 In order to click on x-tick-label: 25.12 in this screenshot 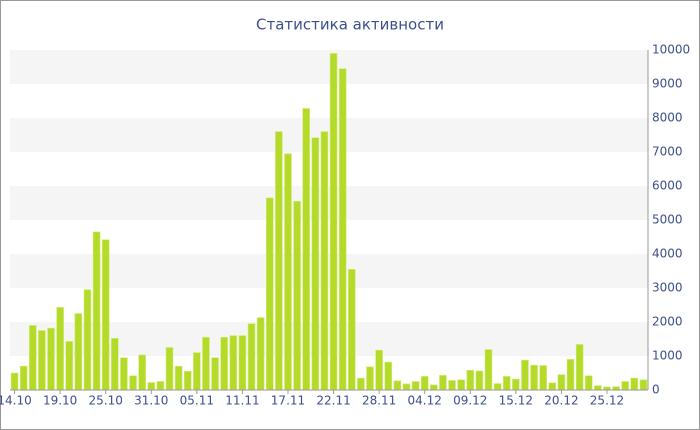, I will do `click(607, 401)`.